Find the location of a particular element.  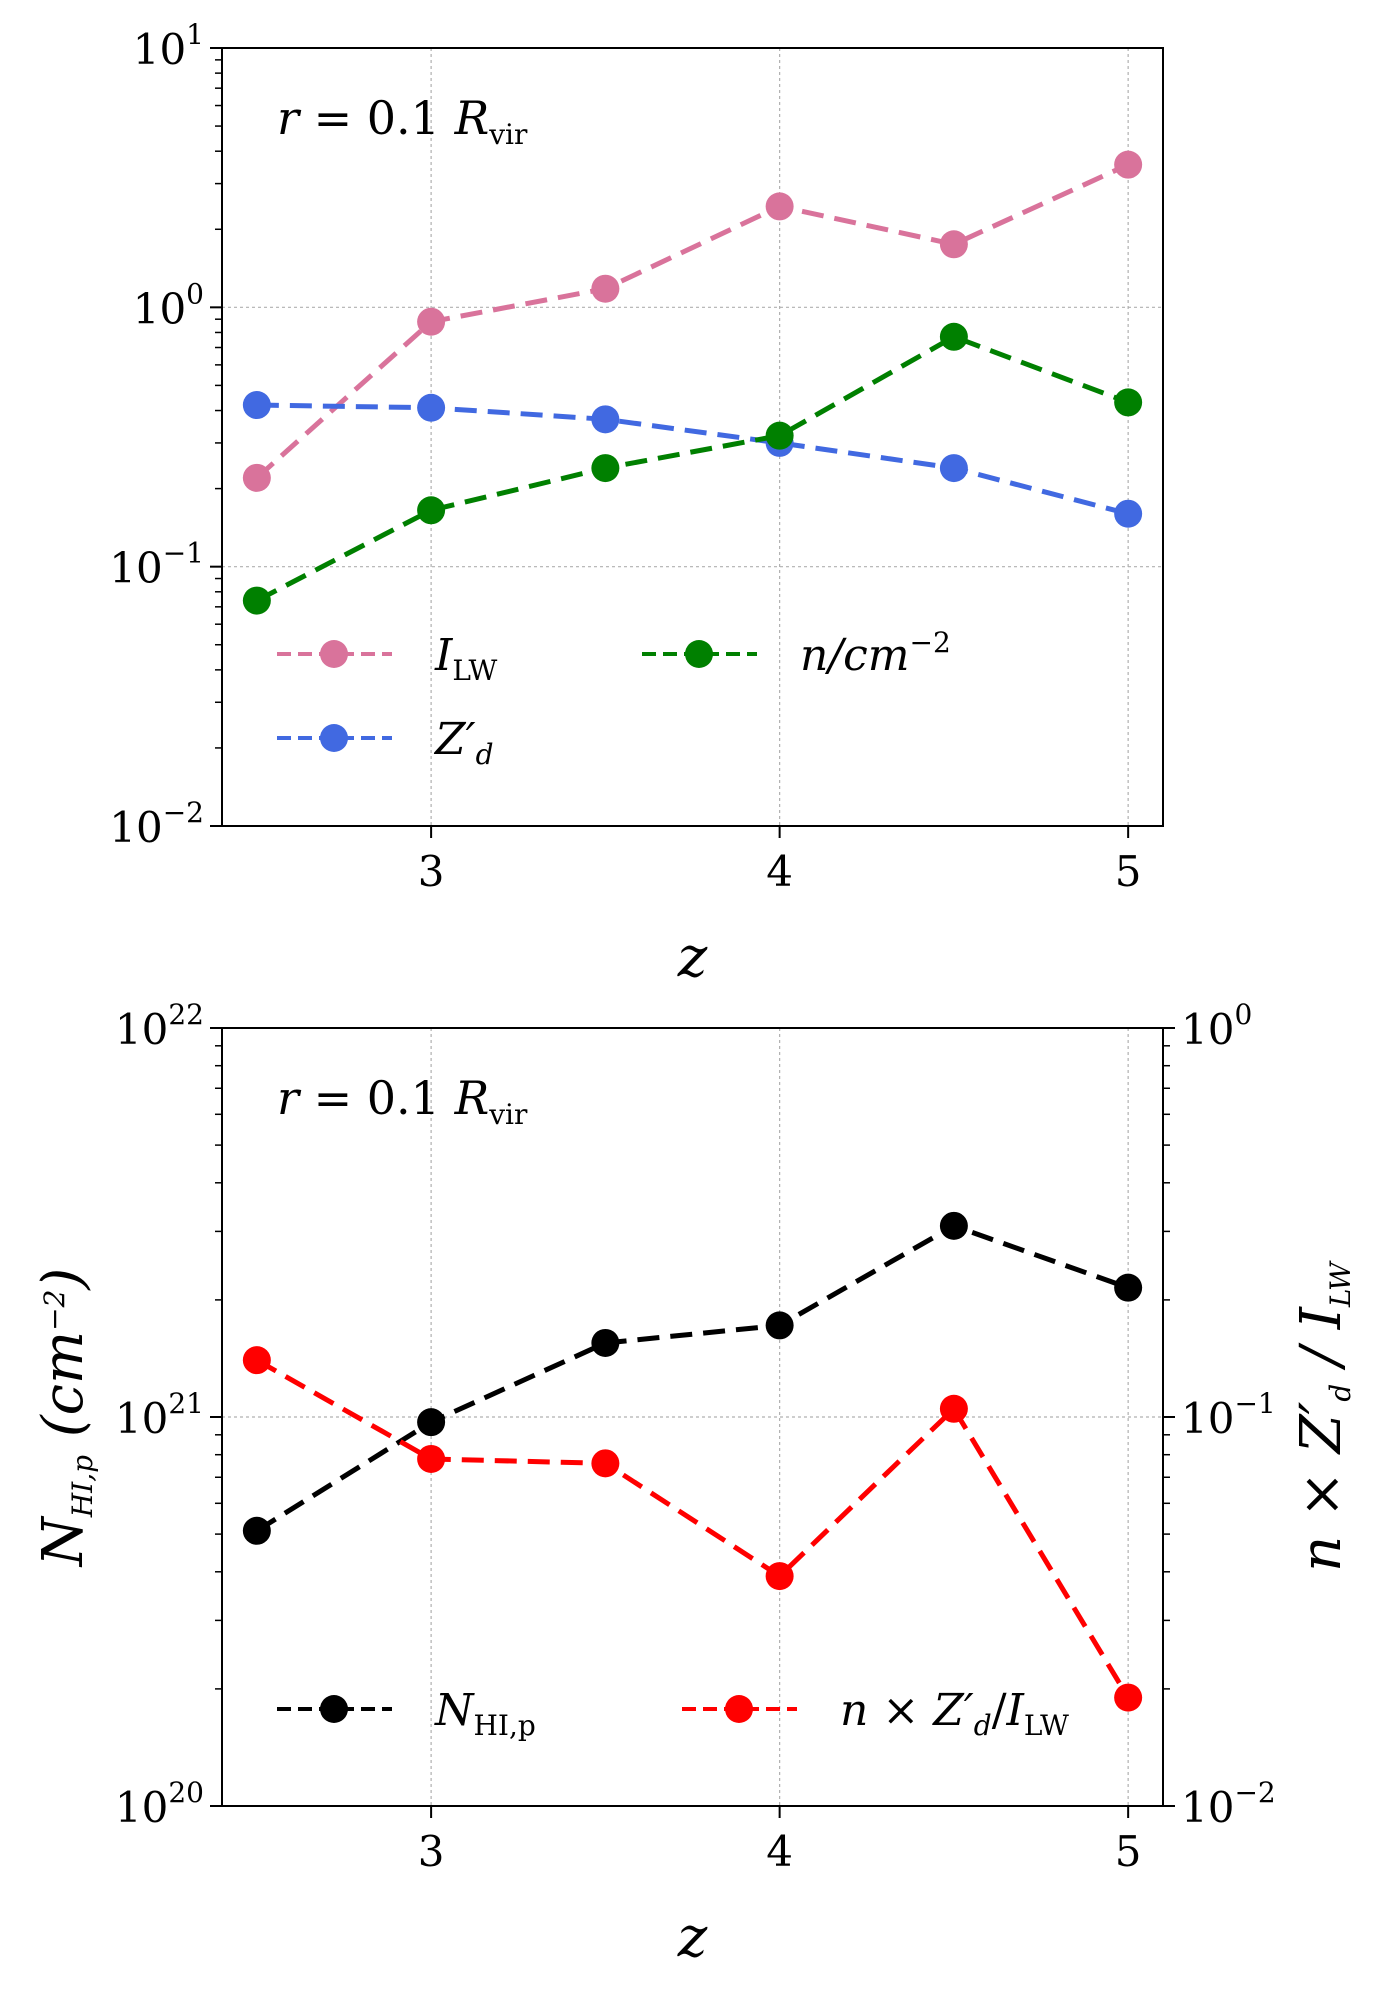

y-tick-label-left: 10⁻² is located at coordinates (156, 824).